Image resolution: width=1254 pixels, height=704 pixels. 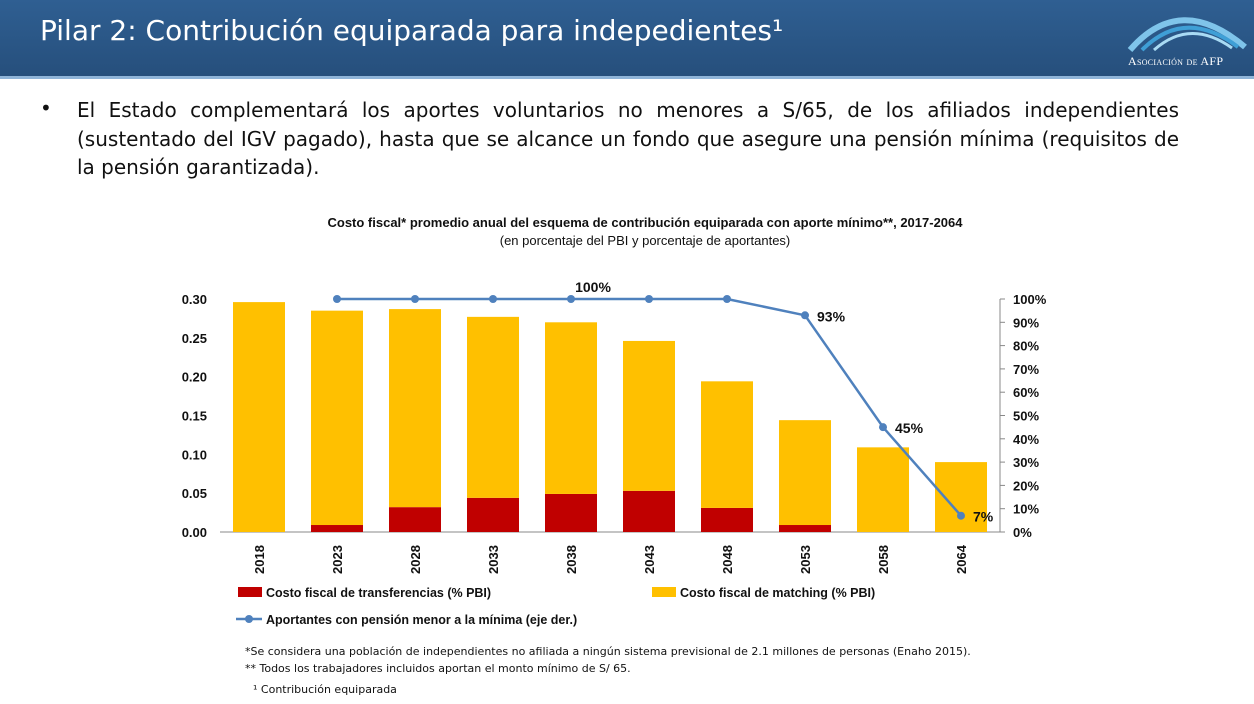 I want to click on y2-tick-label: 80%, so click(x=1026, y=346).